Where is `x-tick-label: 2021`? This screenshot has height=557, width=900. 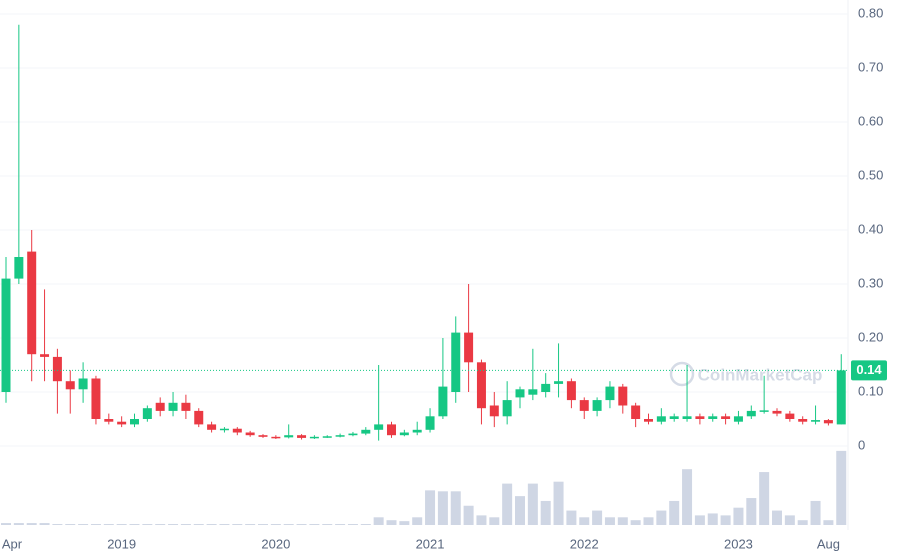
x-tick-label: 2021 is located at coordinates (430, 543).